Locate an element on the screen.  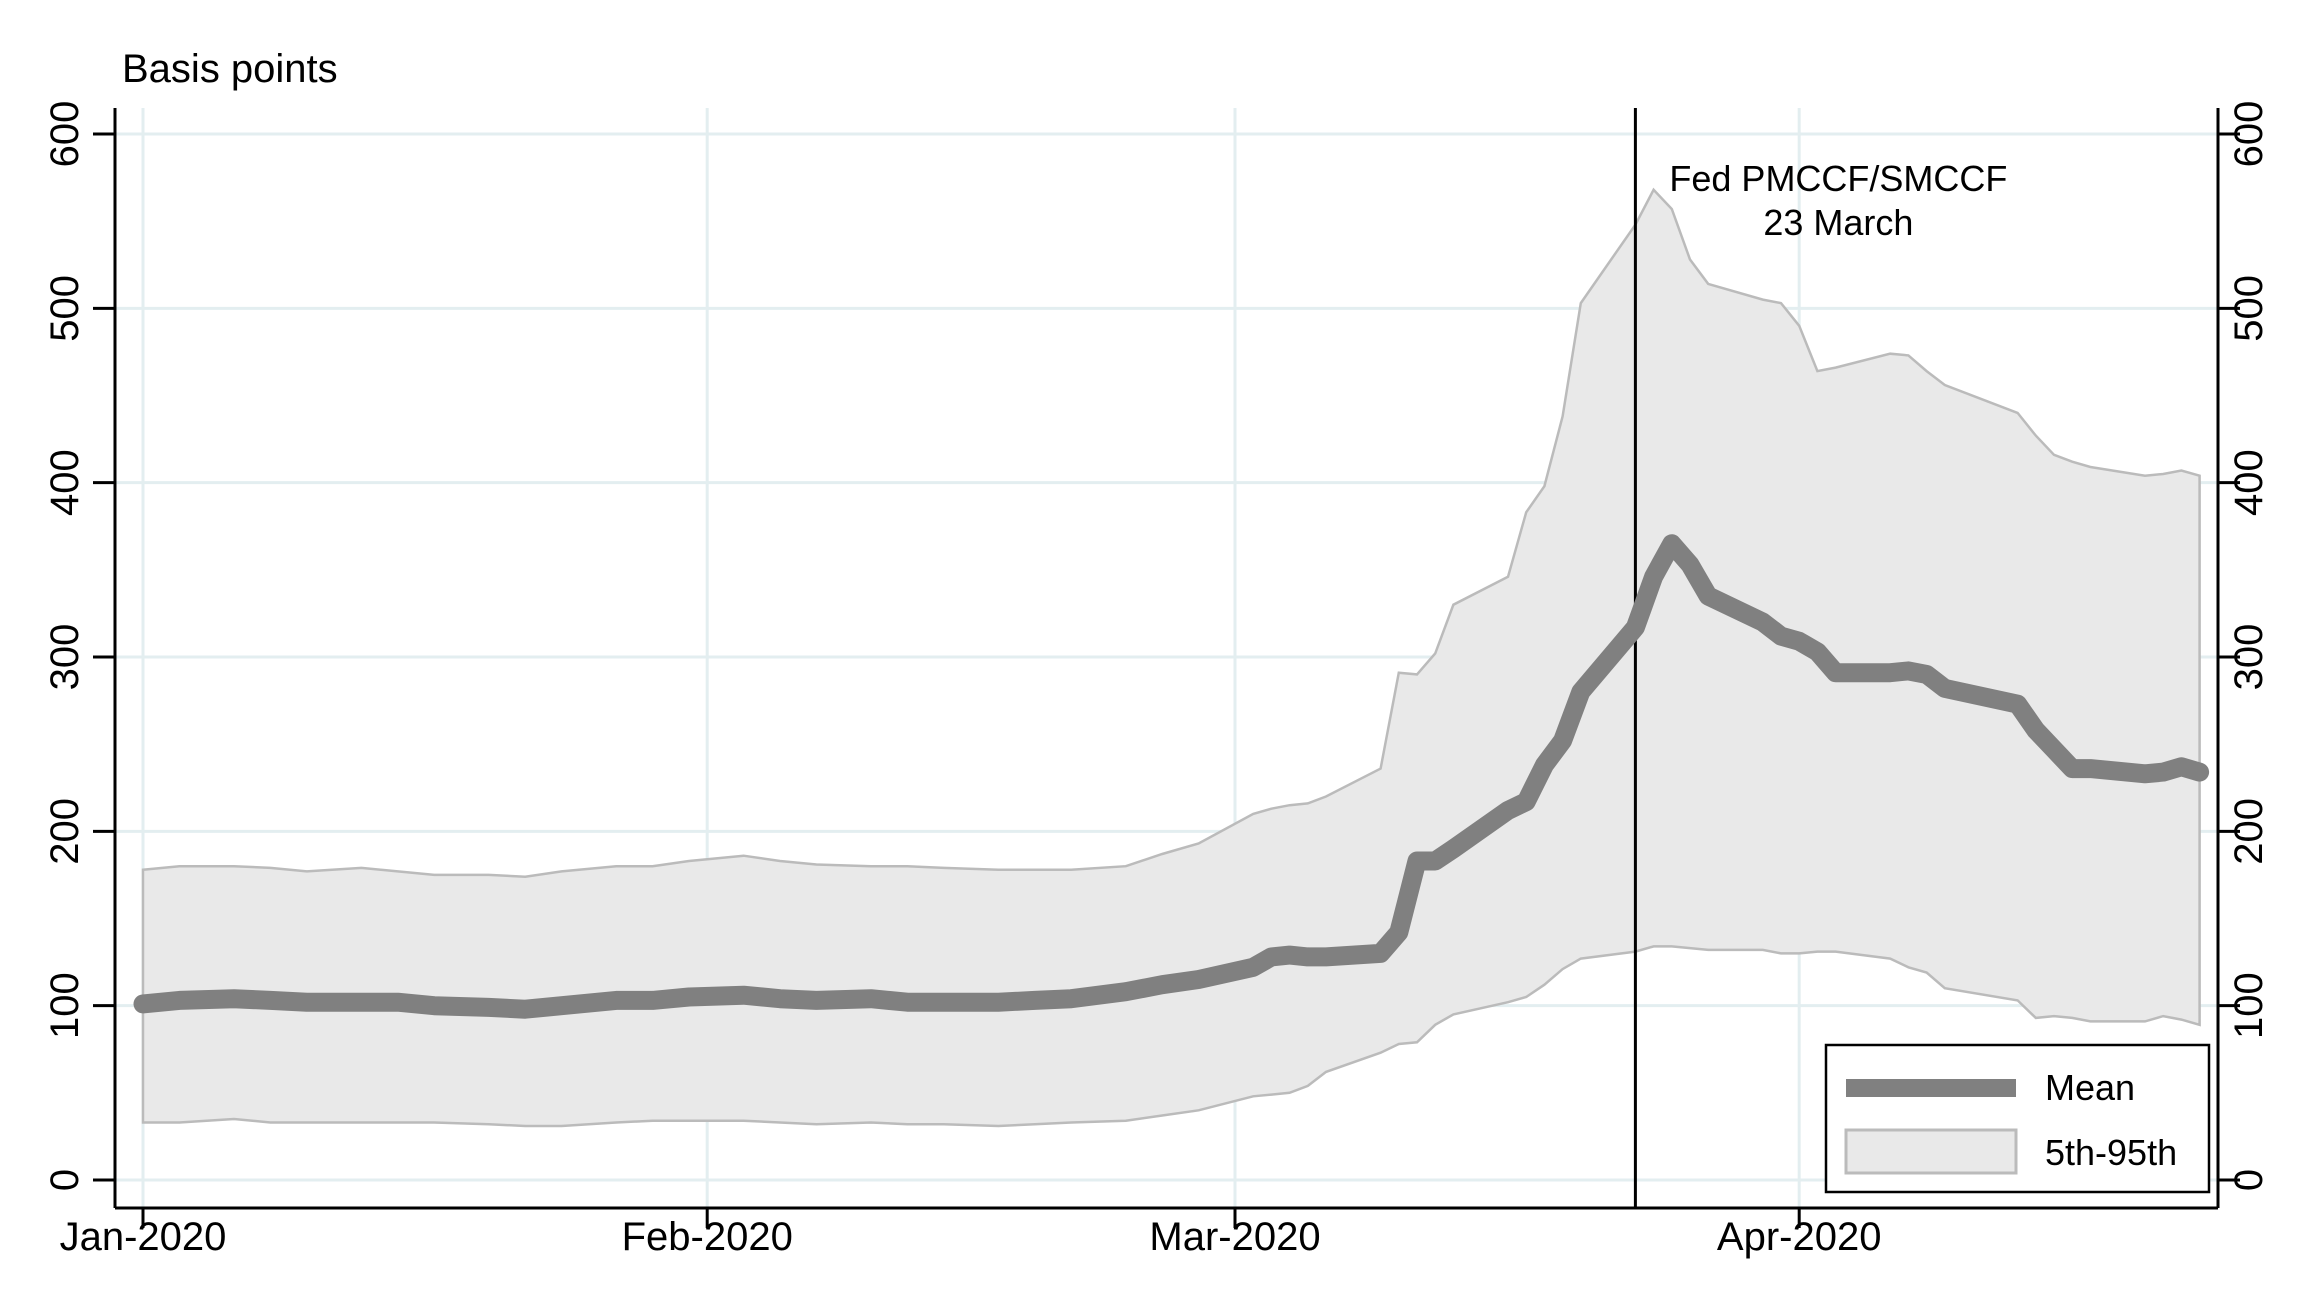
event-annotation-line1: Fed PMCCF/SMCCF is located at coordinates (1838, 178).